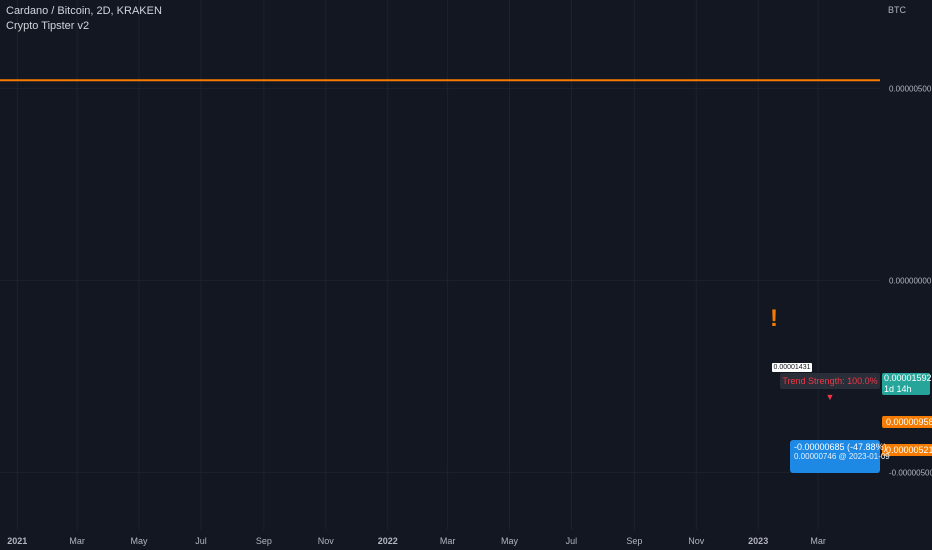 This screenshot has width=932, height=550. I want to click on current-price: 0.00001592, so click(908, 378).